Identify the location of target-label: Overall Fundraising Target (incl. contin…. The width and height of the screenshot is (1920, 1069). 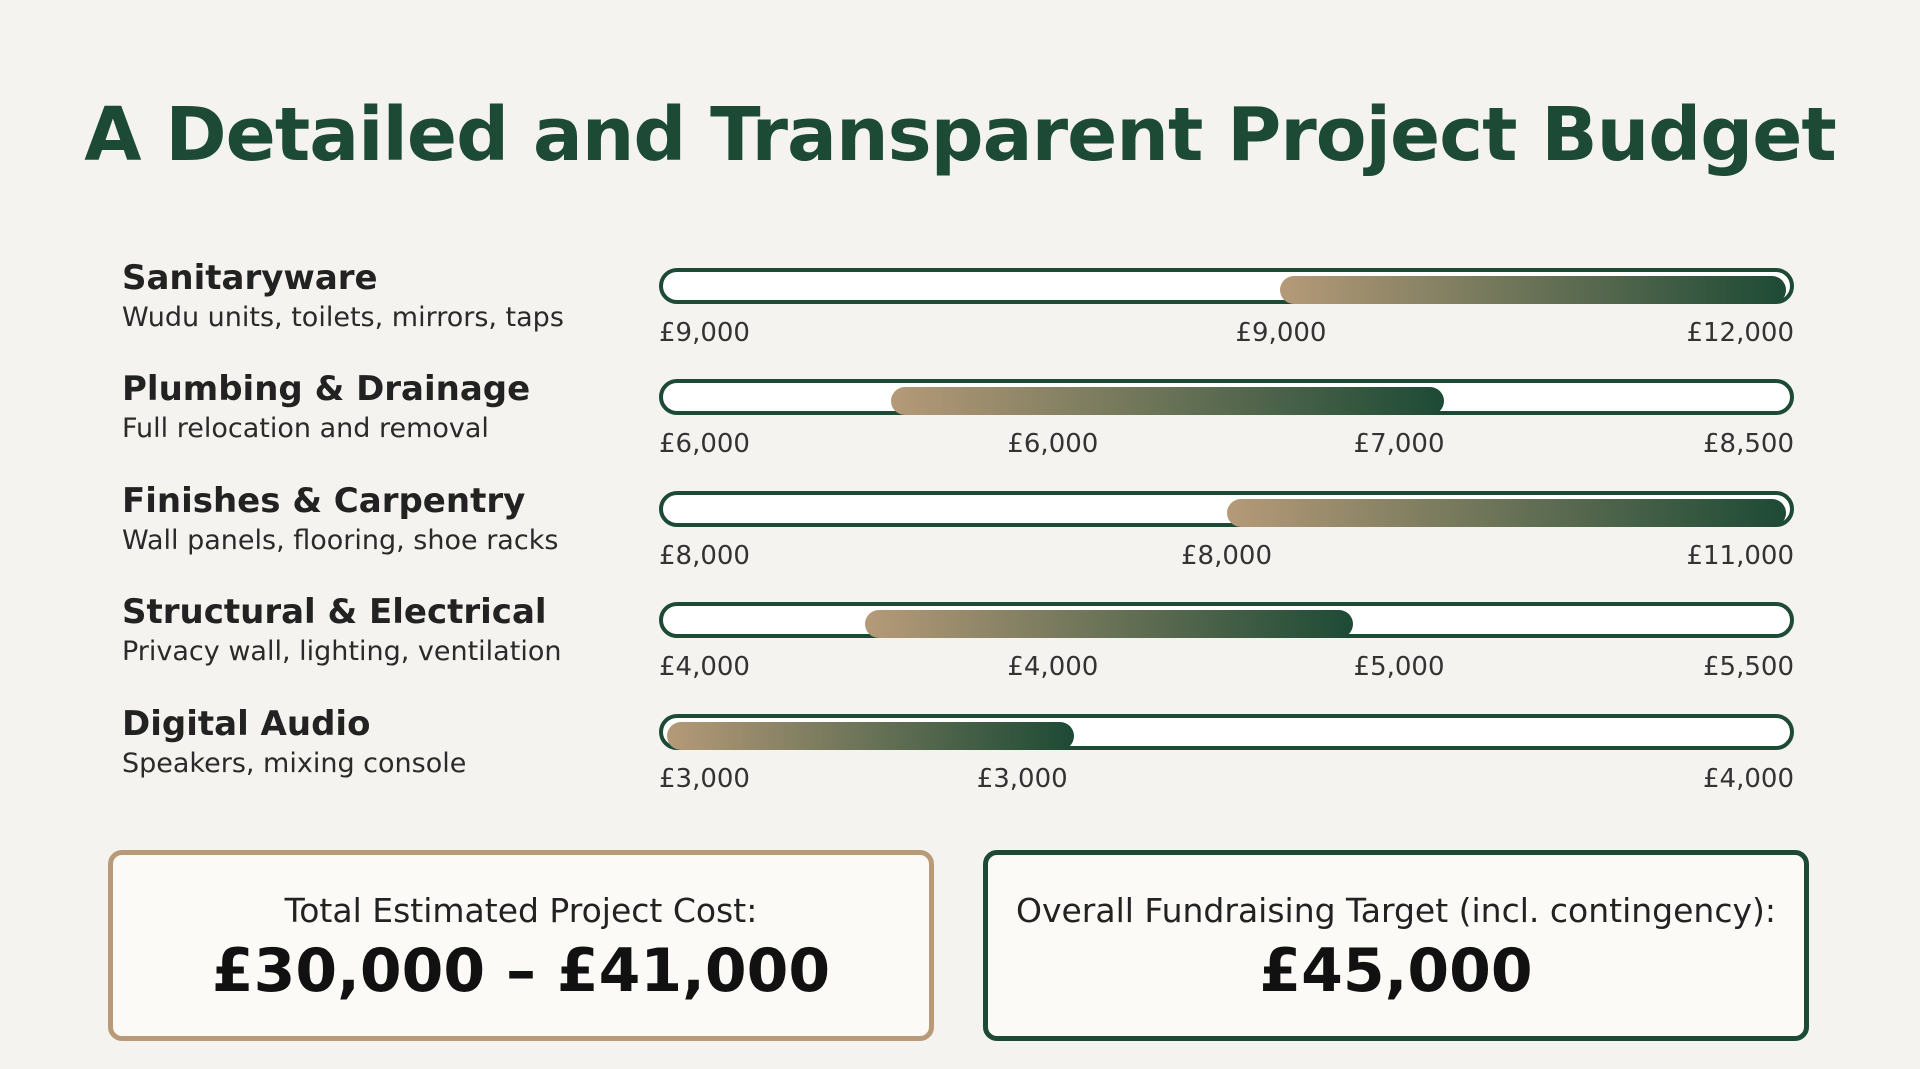
(1396, 910).